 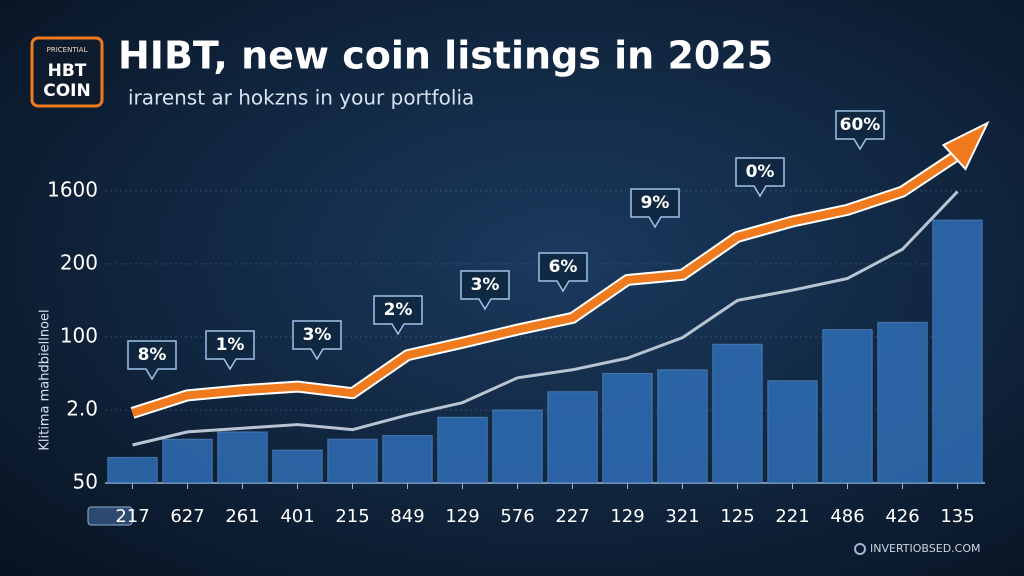 What do you see at coordinates (45, 379) in the screenshot?
I see `y-axis-label: Klitima mahdbiellnoel` at bounding box center [45, 379].